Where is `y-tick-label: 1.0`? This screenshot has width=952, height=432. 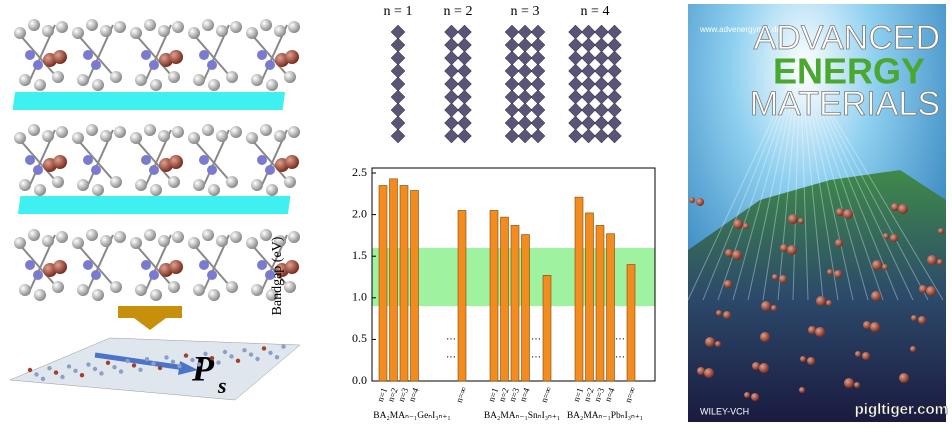 y-tick-label: 1.0 is located at coordinates (359, 297).